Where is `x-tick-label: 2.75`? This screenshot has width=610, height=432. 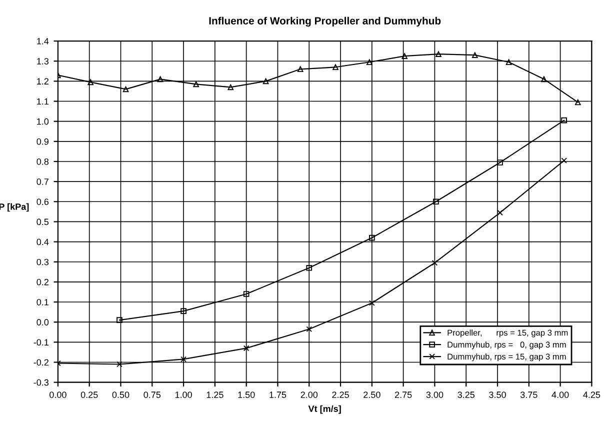 x-tick-label: 2.75 is located at coordinates (403, 395).